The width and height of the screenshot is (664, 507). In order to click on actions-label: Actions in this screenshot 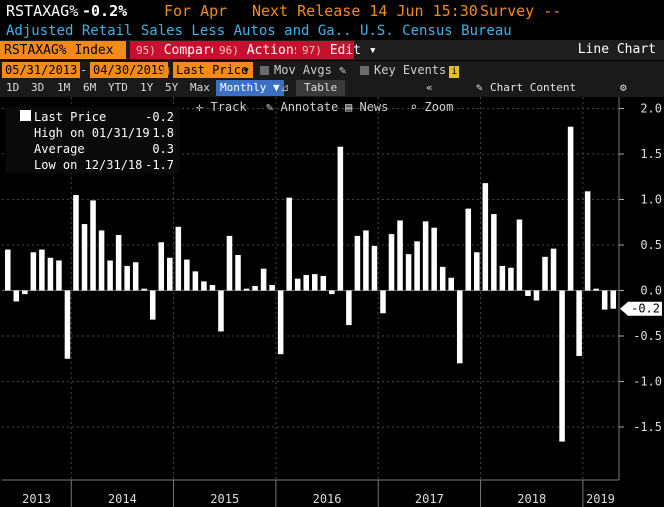, I will do `click(274, 50)`.